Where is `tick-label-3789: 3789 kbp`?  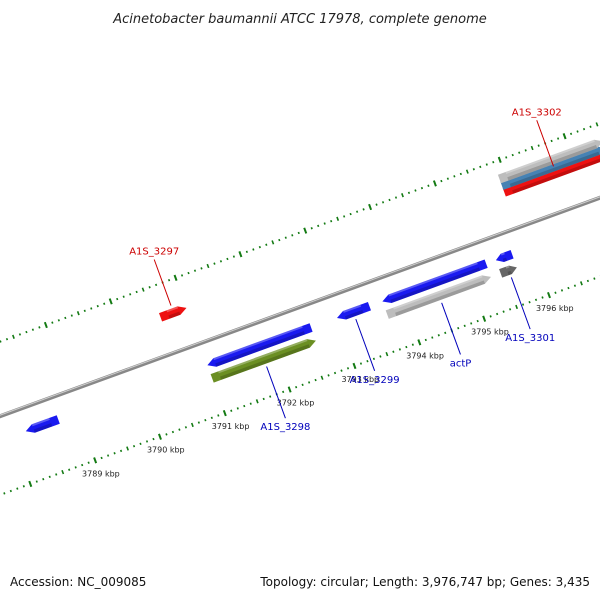 tick-label-3789: 3789 kbp is located at coordinates (101, 473).